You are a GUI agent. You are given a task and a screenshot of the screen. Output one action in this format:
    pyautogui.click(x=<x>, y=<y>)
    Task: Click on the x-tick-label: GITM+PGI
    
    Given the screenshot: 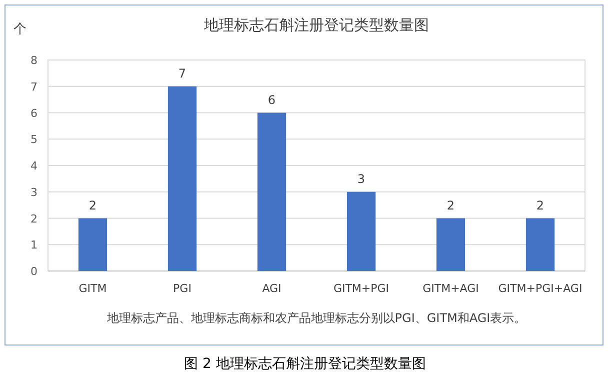 What is the action you would take?
    pyautogui.click(x=361, y=288)
    